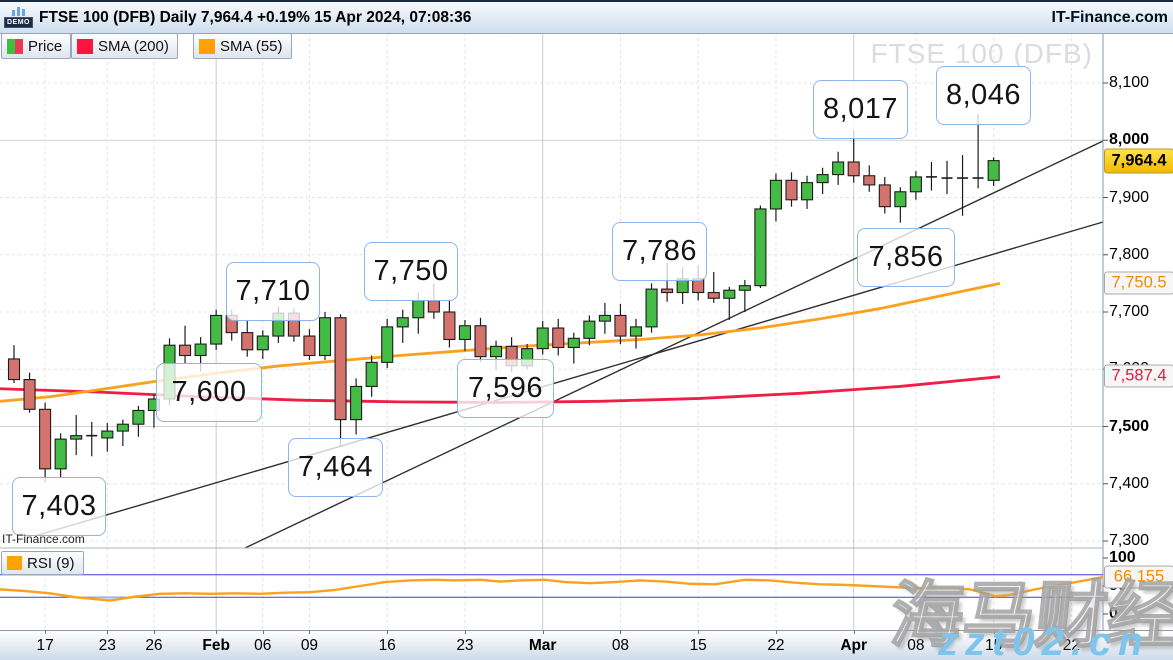 Image resolution: width=1173 pixels, height=660 pixels. I want to click on price-annotation: 7,750, so click(411, 271).